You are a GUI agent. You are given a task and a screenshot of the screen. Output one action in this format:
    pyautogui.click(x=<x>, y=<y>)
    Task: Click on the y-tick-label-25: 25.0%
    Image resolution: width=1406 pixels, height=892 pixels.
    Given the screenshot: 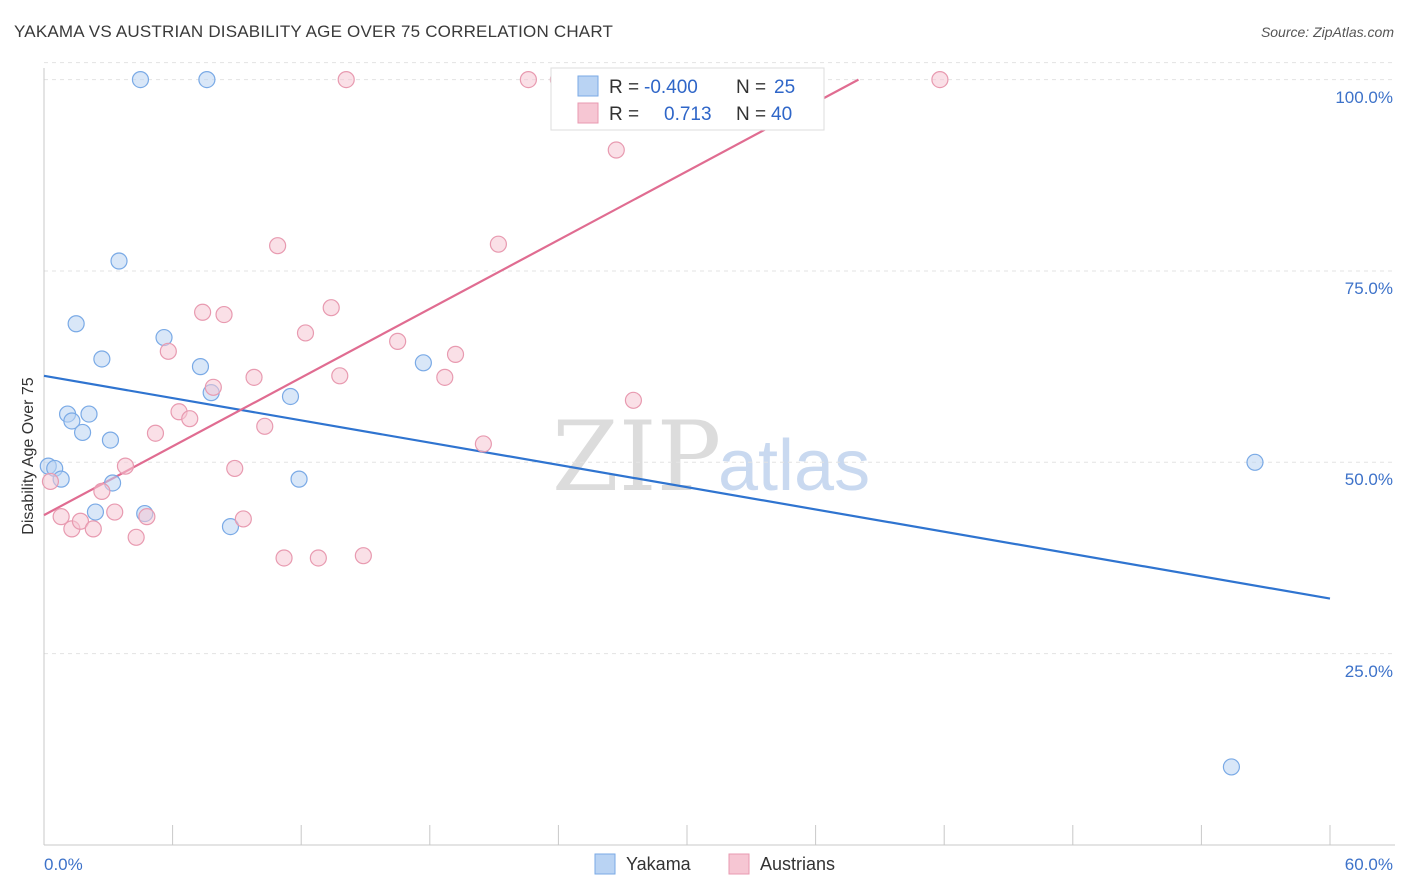 What is the action you would take?
    pyautogui.click(x=1369, y=671)
    